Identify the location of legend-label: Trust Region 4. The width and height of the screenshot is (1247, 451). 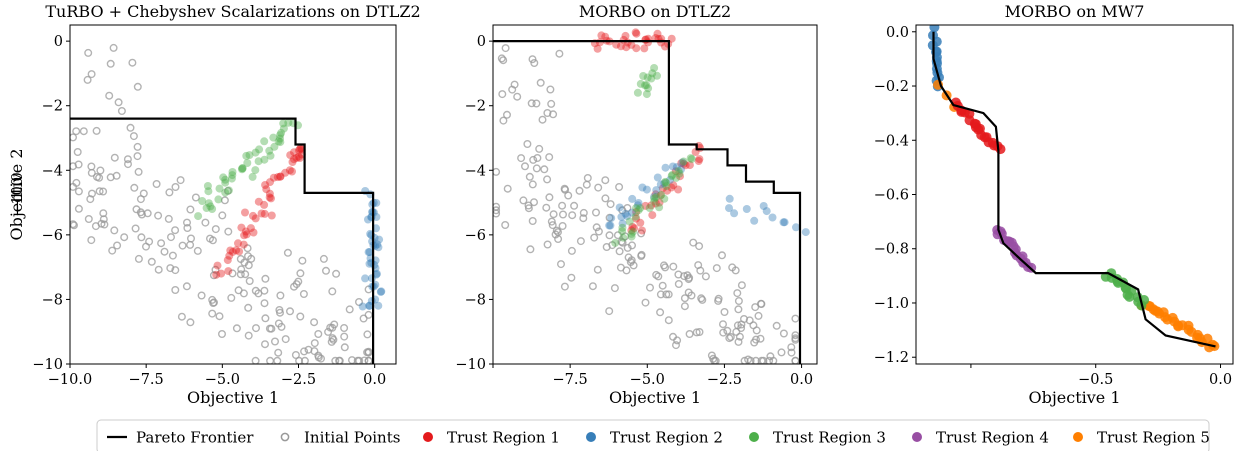
(992, 438).